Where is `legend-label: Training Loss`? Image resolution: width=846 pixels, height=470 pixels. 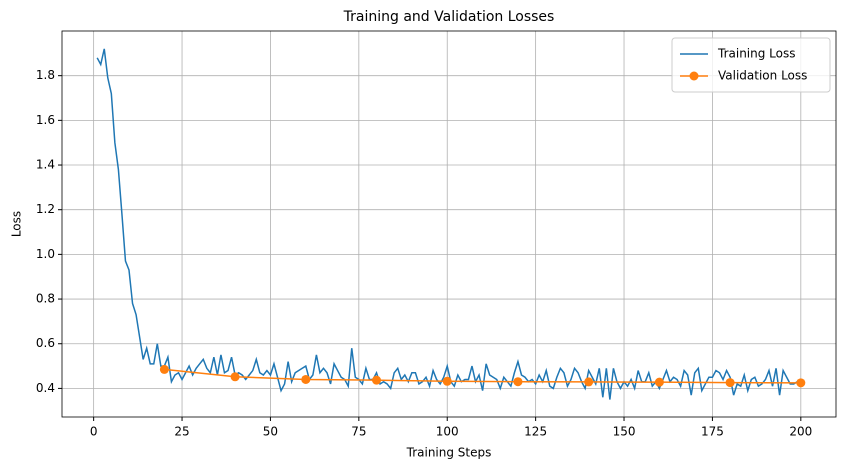
legend-label: Training Loss is located at coordinates (756, 54).